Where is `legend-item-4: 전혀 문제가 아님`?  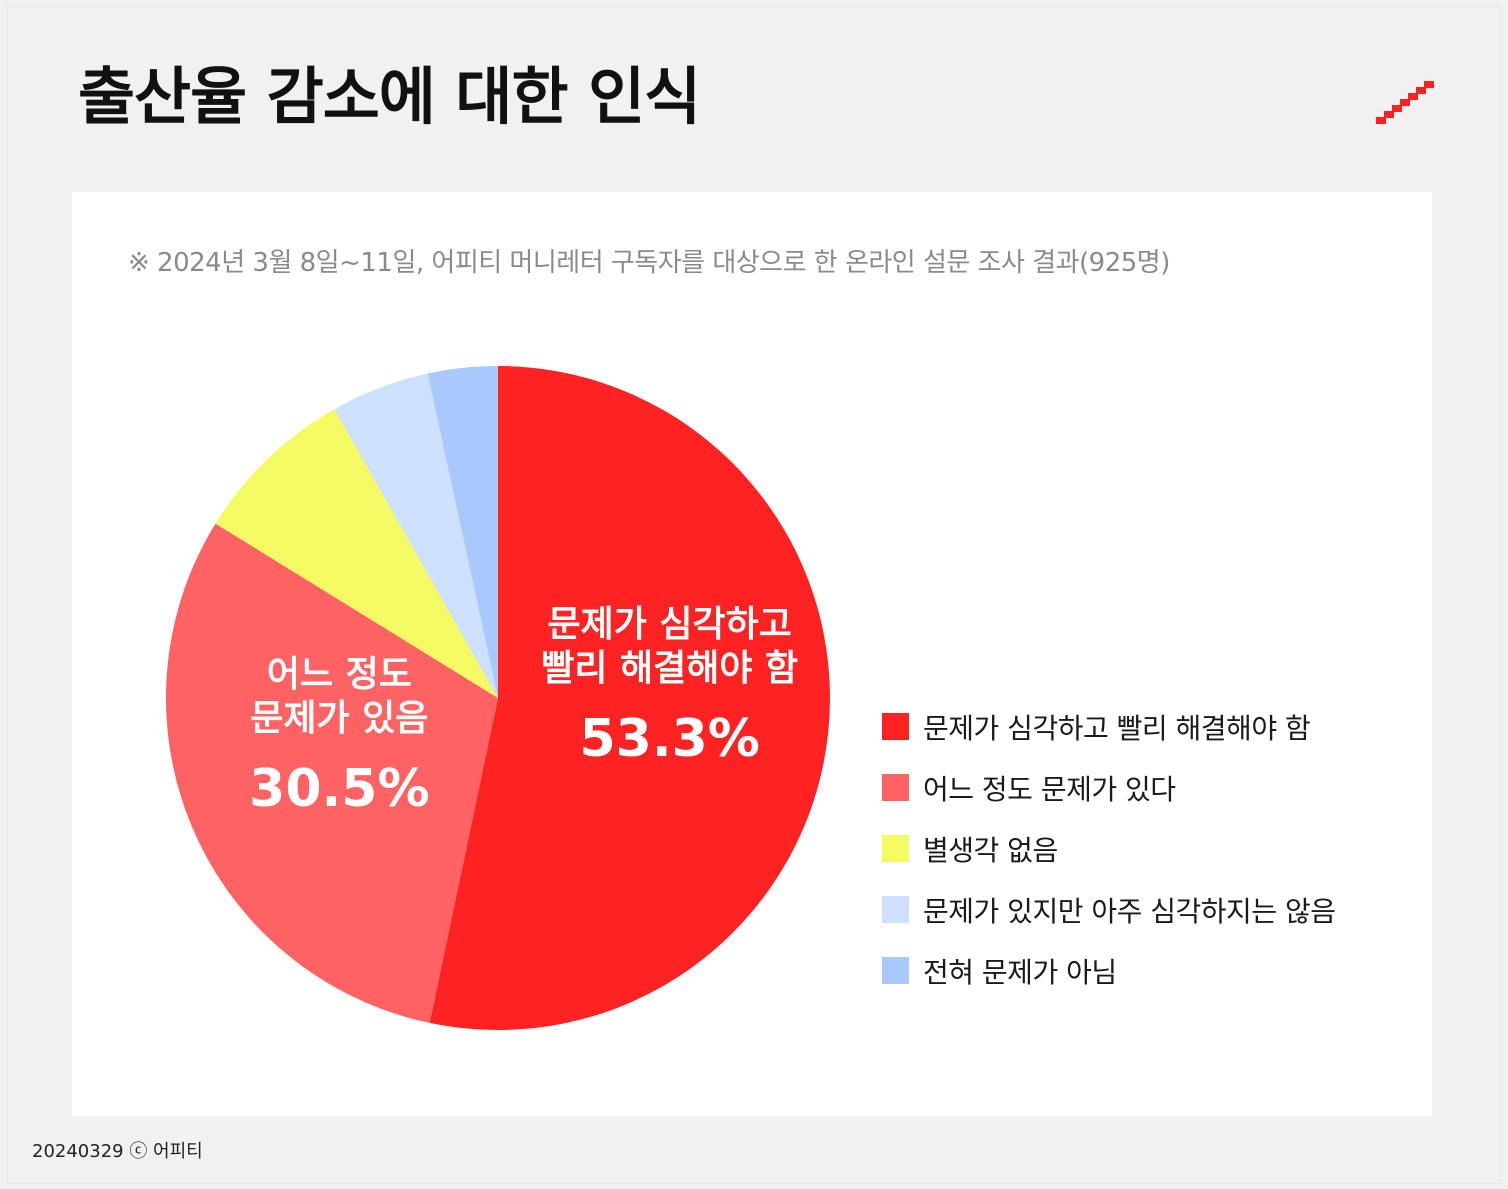 legend-item-4: 전혀 문제가 아님 is located at coordinates (1109, 970).